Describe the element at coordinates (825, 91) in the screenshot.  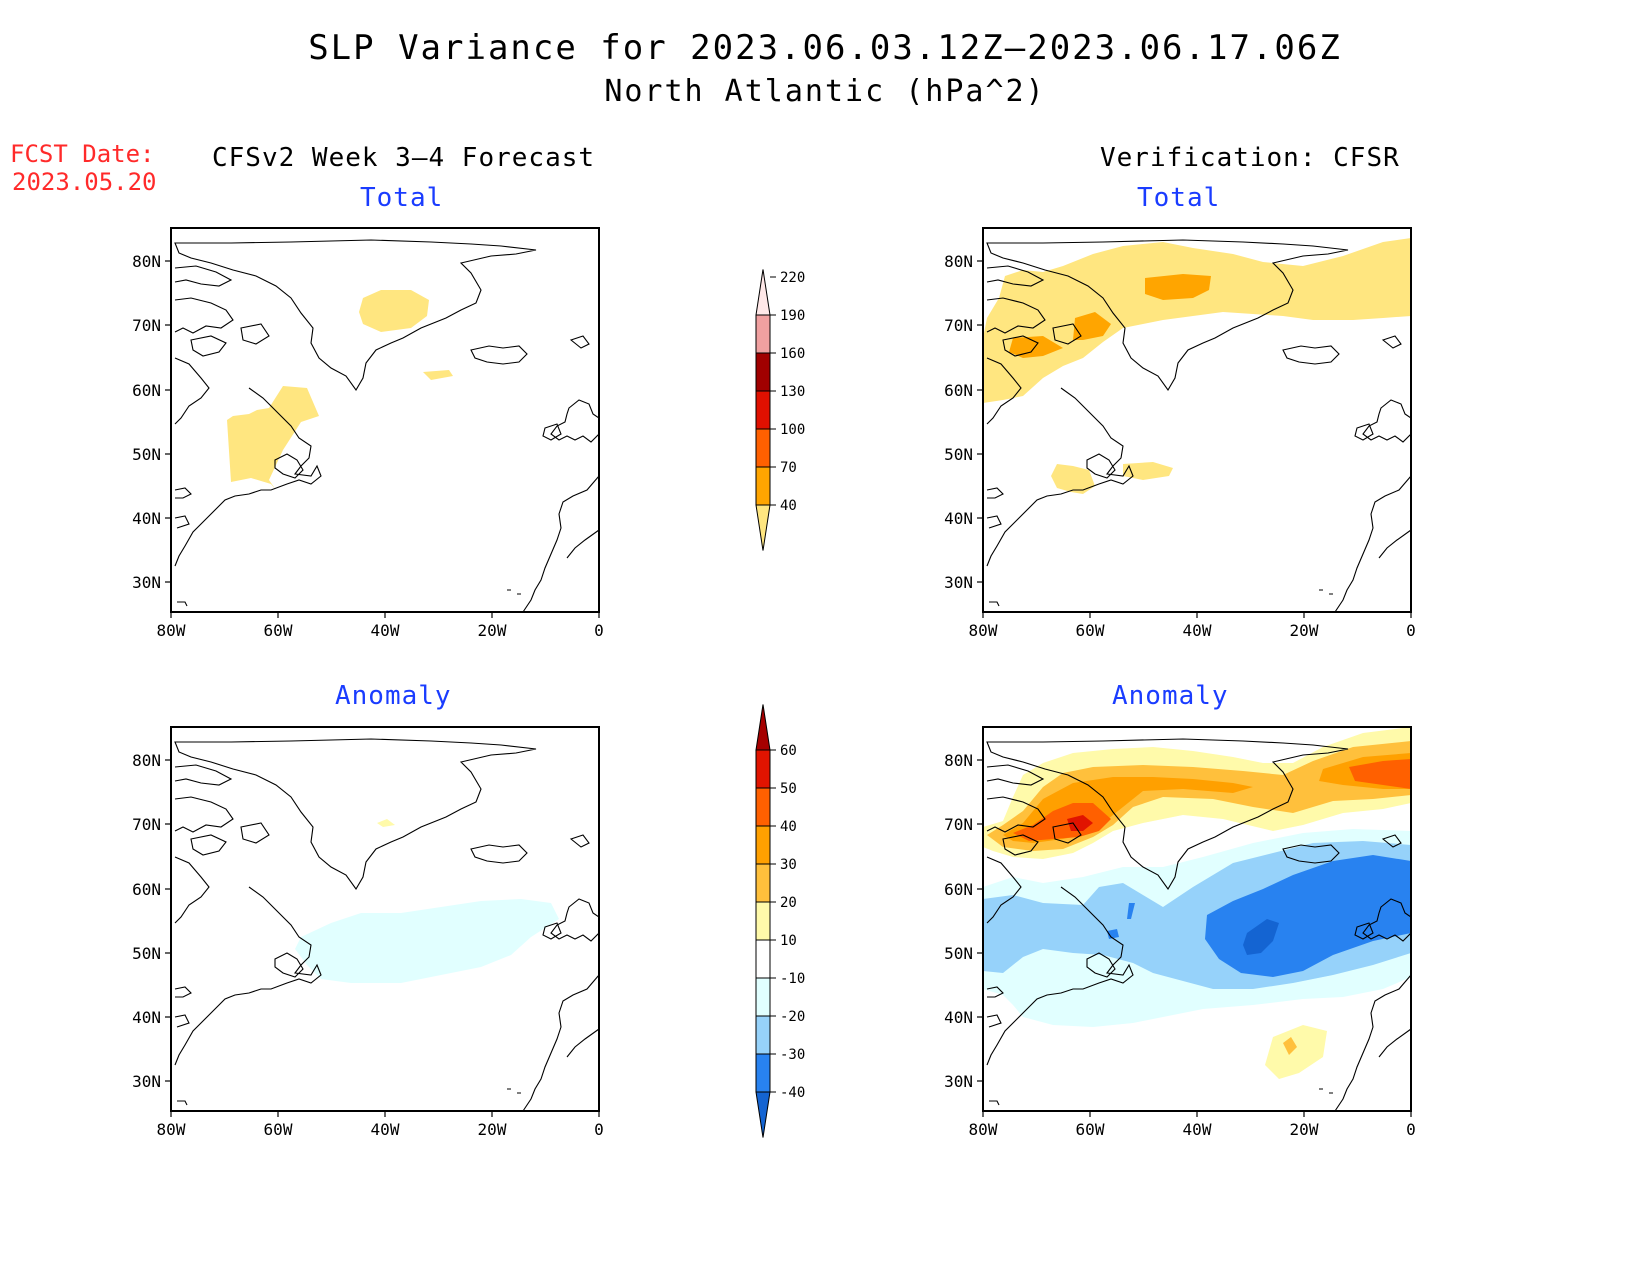
I see `figure-subtitle: North Atlantic (hPa^2)` at that location.